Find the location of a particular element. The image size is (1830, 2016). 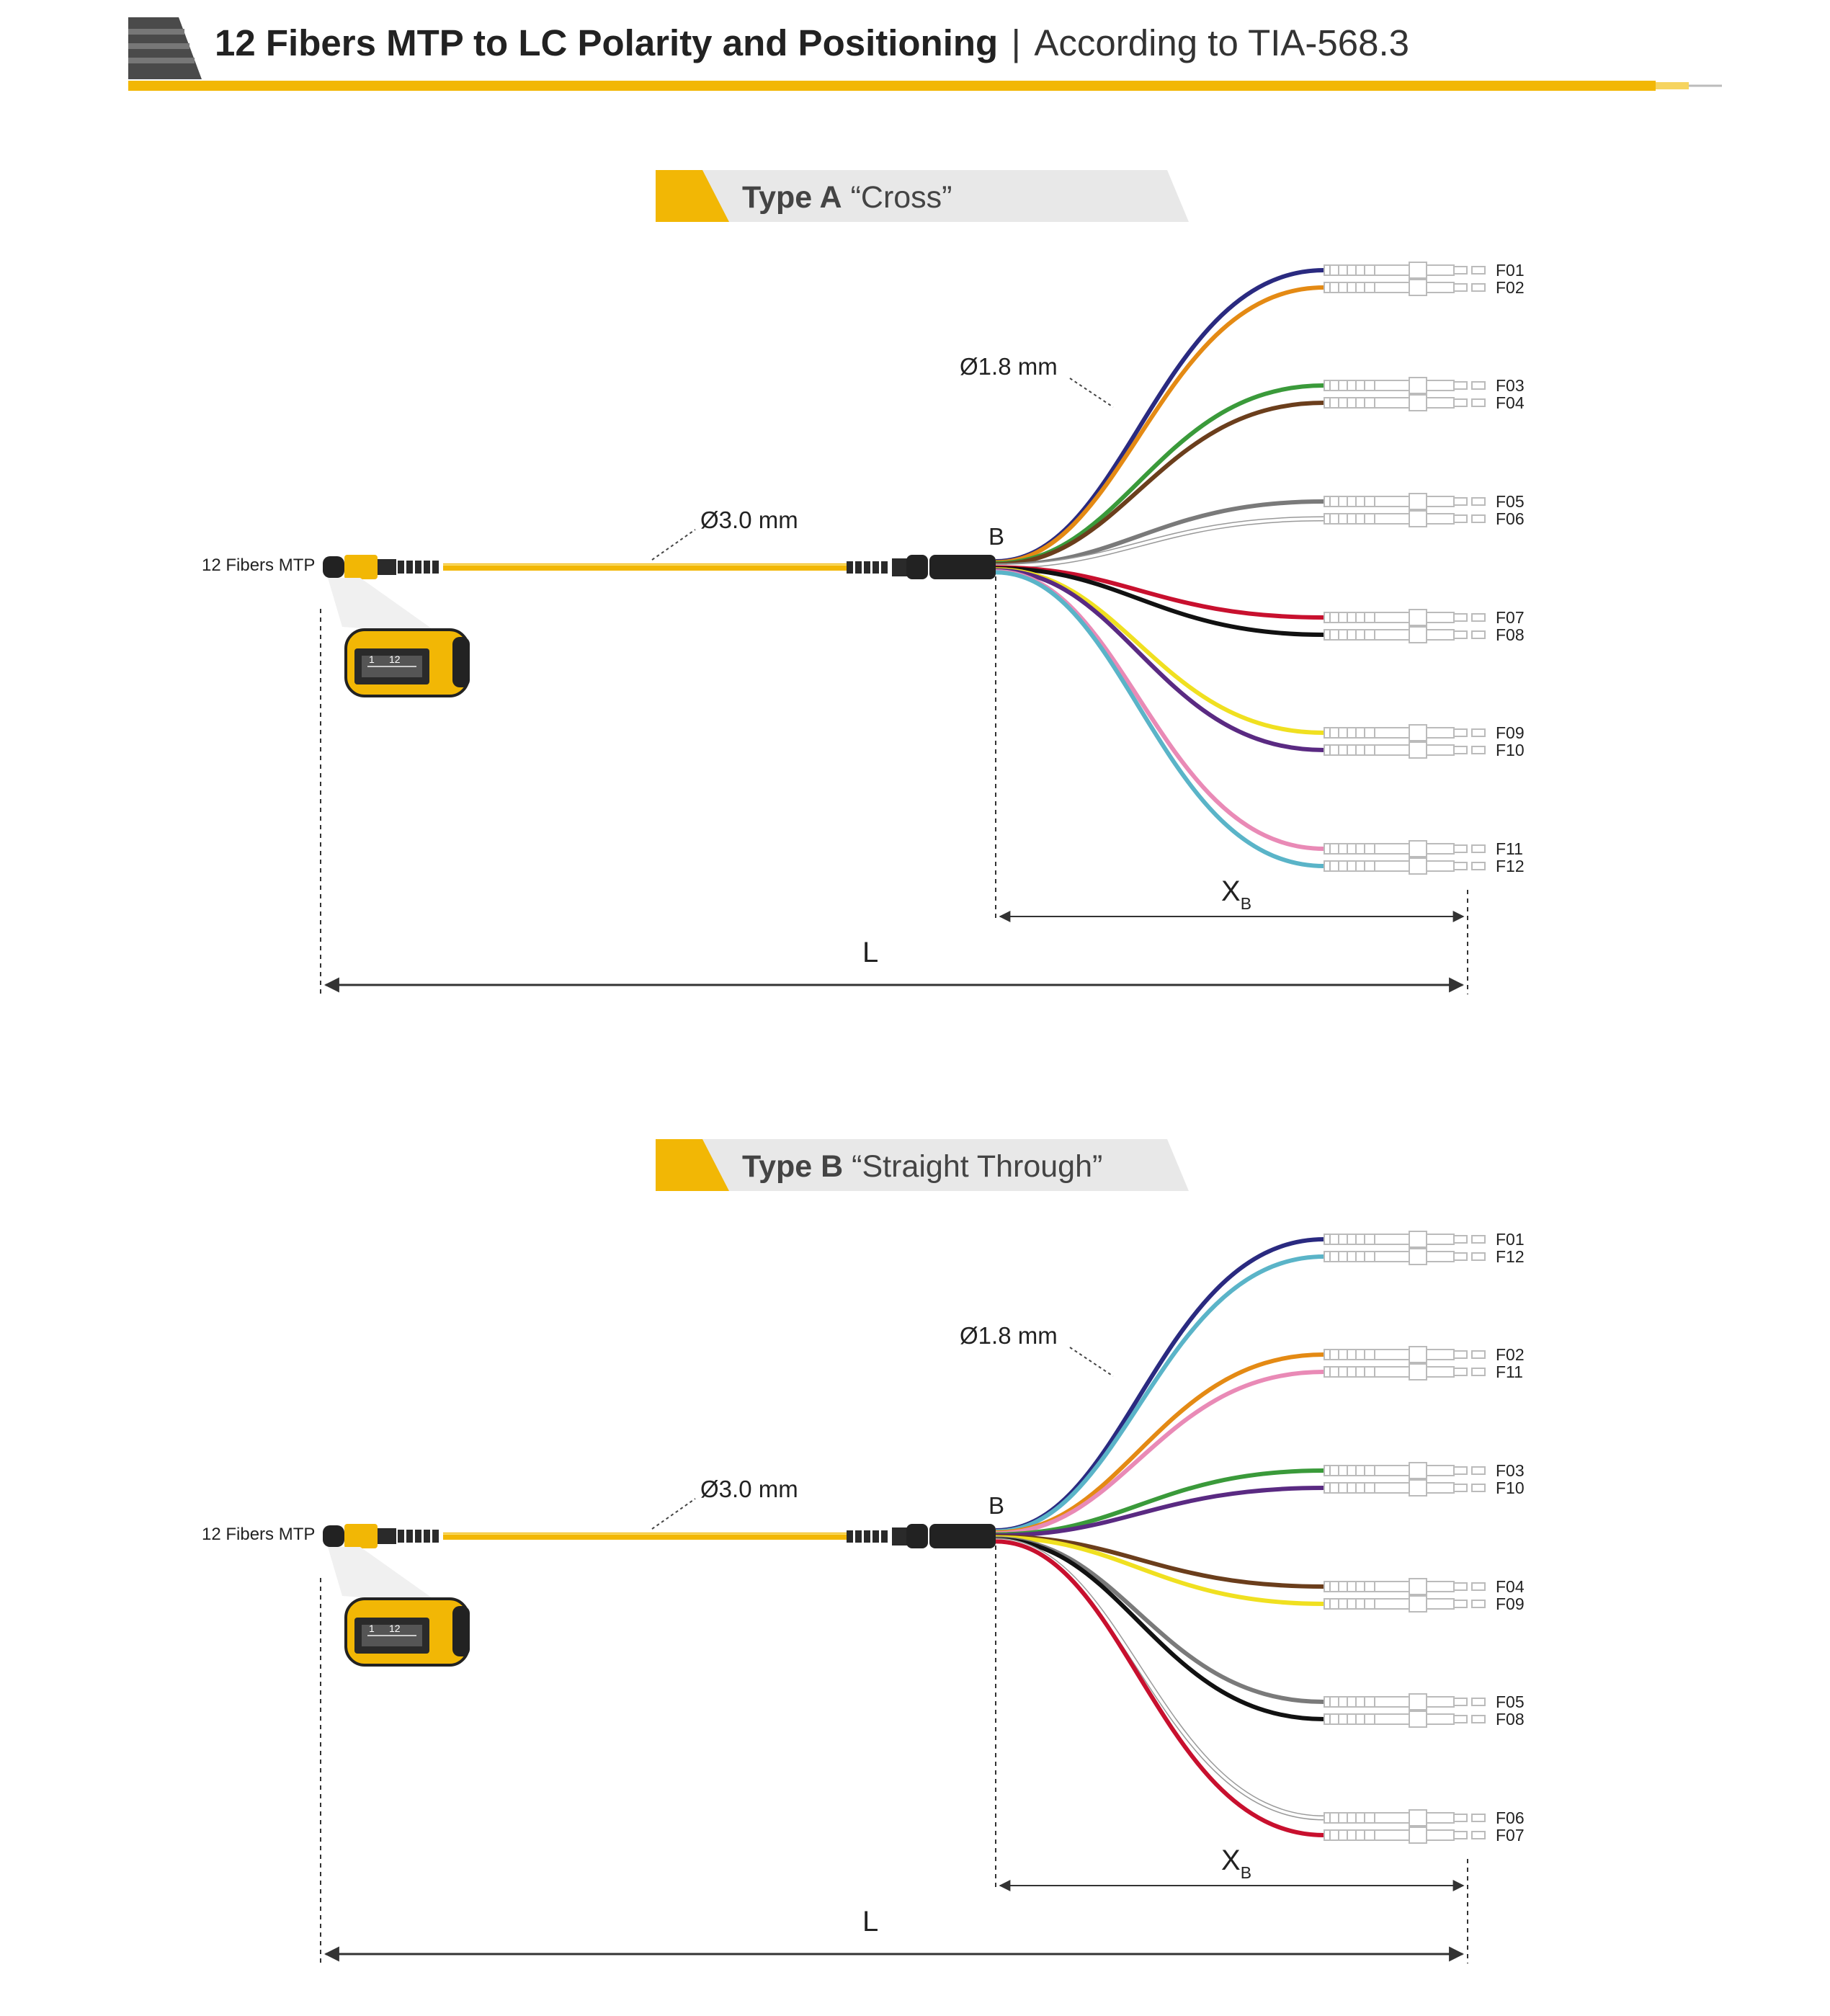

fanout-diameter-leader is located at coordinates (1091, 393).